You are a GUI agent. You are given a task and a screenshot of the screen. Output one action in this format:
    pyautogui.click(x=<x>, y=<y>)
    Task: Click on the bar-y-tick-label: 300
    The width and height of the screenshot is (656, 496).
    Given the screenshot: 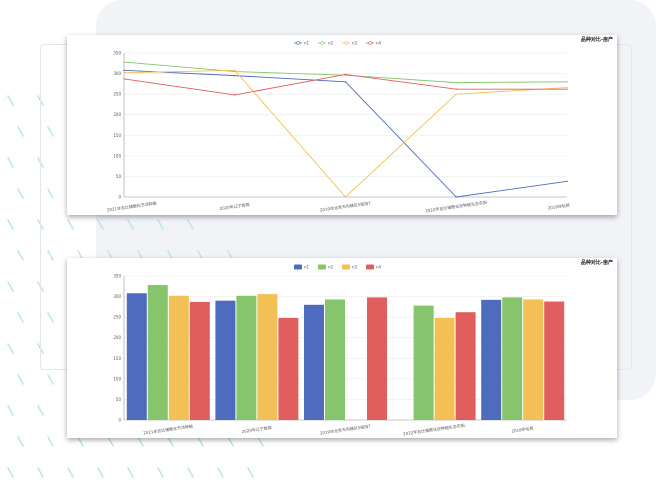 What is the action you would take?
    pyautogui.click(x=117, y=296)
    